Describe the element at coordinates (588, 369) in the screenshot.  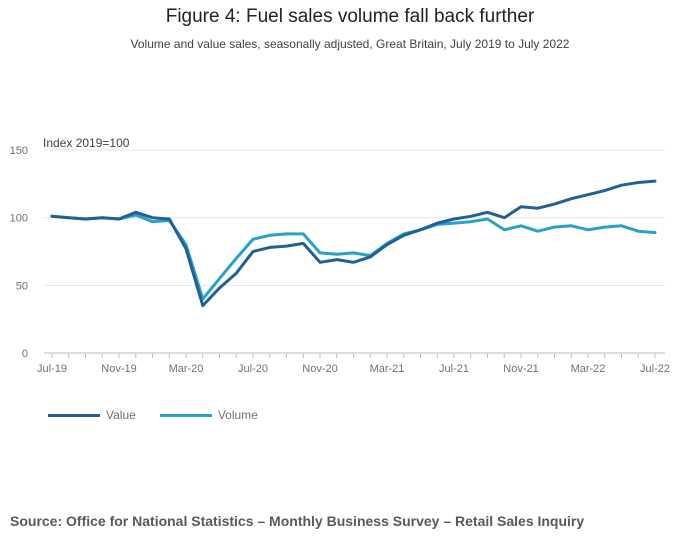
I see `x-tick-label: Mar-22` at that location.